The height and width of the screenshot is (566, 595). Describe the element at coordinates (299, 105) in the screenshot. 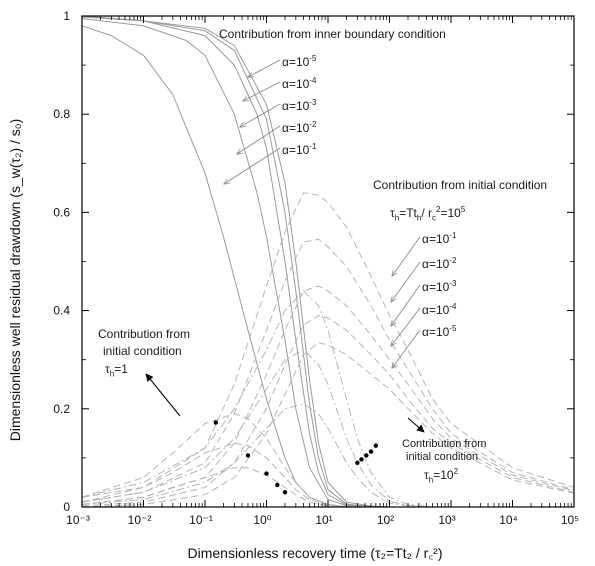

I see `inner-alpha-label-3: α=10-3` at that location.